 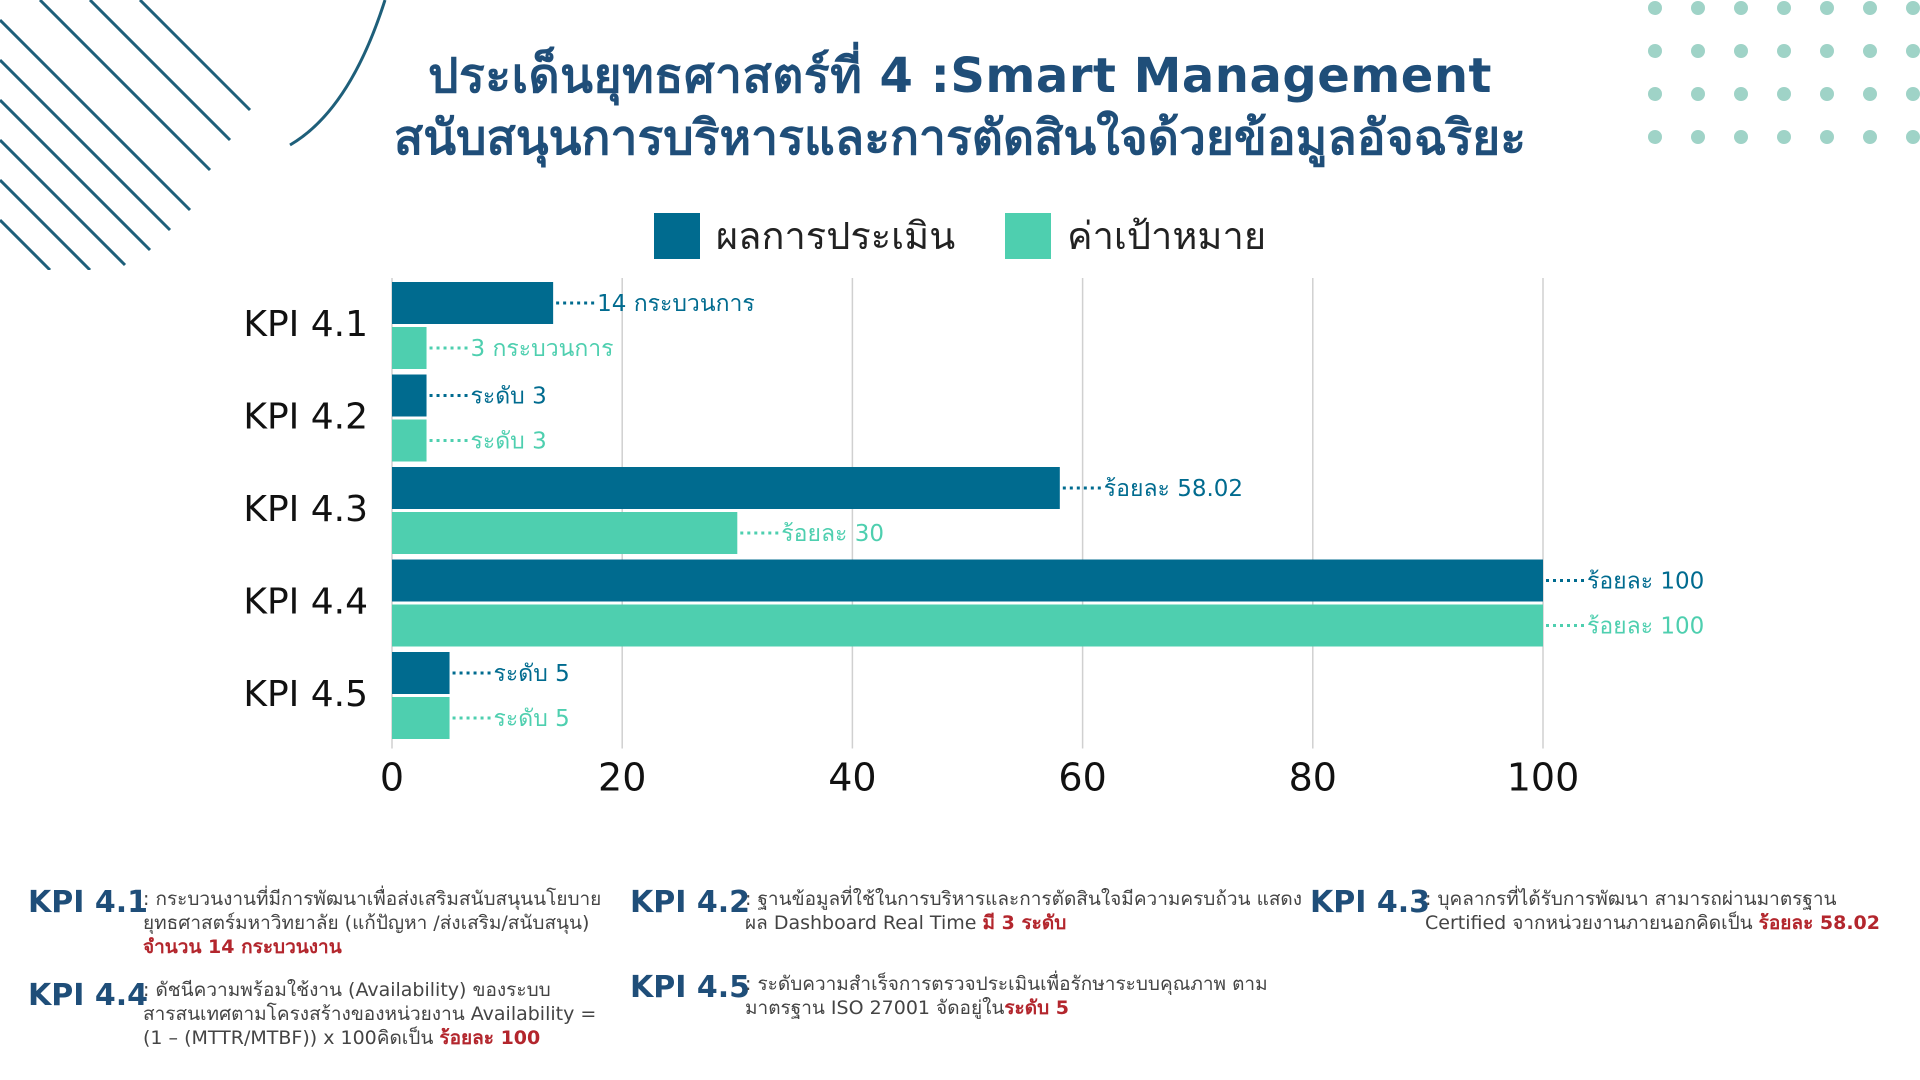 I want to click on corner-line-decoration, so click(x=193, y=135).